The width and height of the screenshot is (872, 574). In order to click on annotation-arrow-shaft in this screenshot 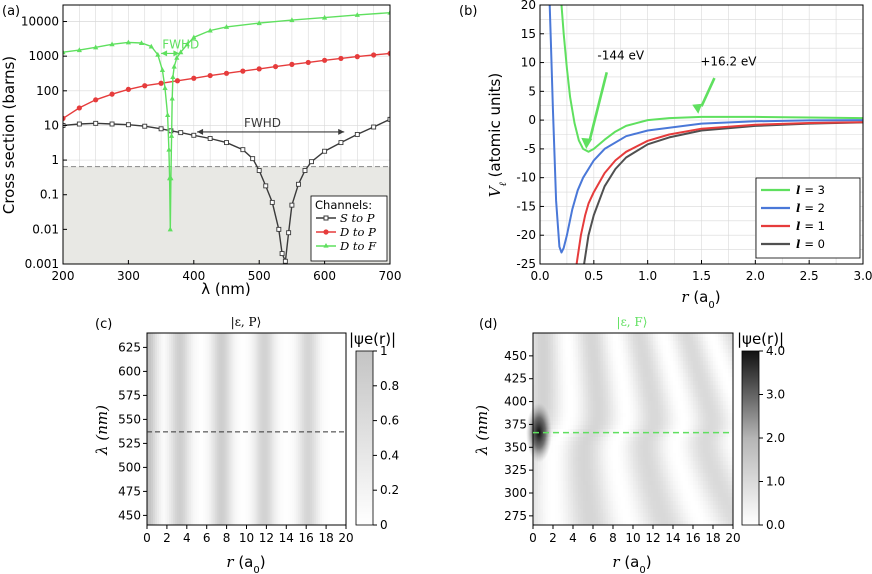, I will do `click(598, 107)`.